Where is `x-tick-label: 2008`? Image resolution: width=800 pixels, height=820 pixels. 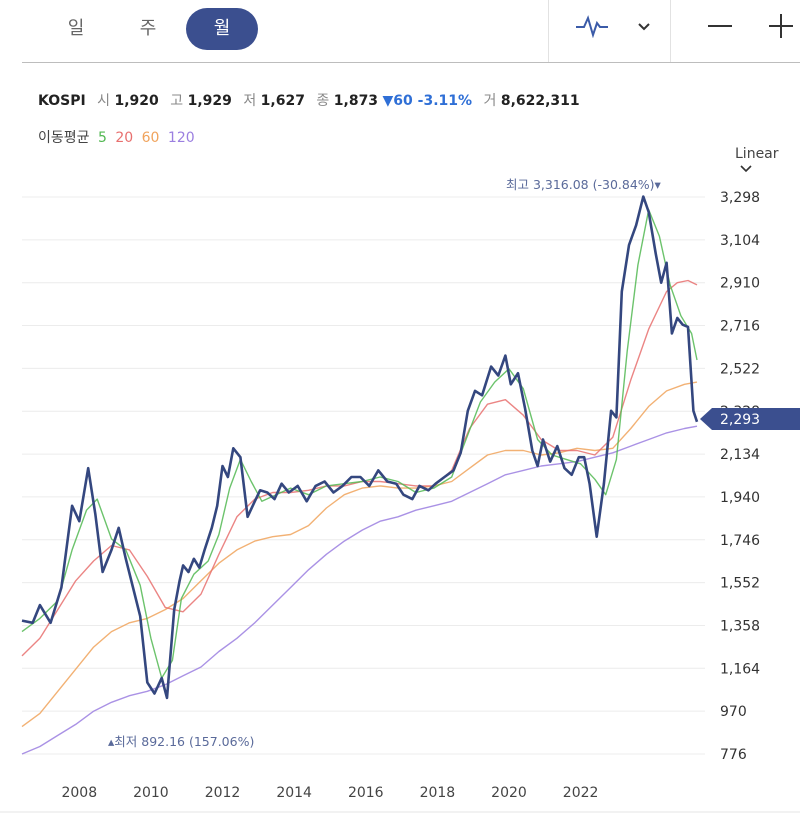 x-tick-label: 2008 is located at coordinates (79, 793).